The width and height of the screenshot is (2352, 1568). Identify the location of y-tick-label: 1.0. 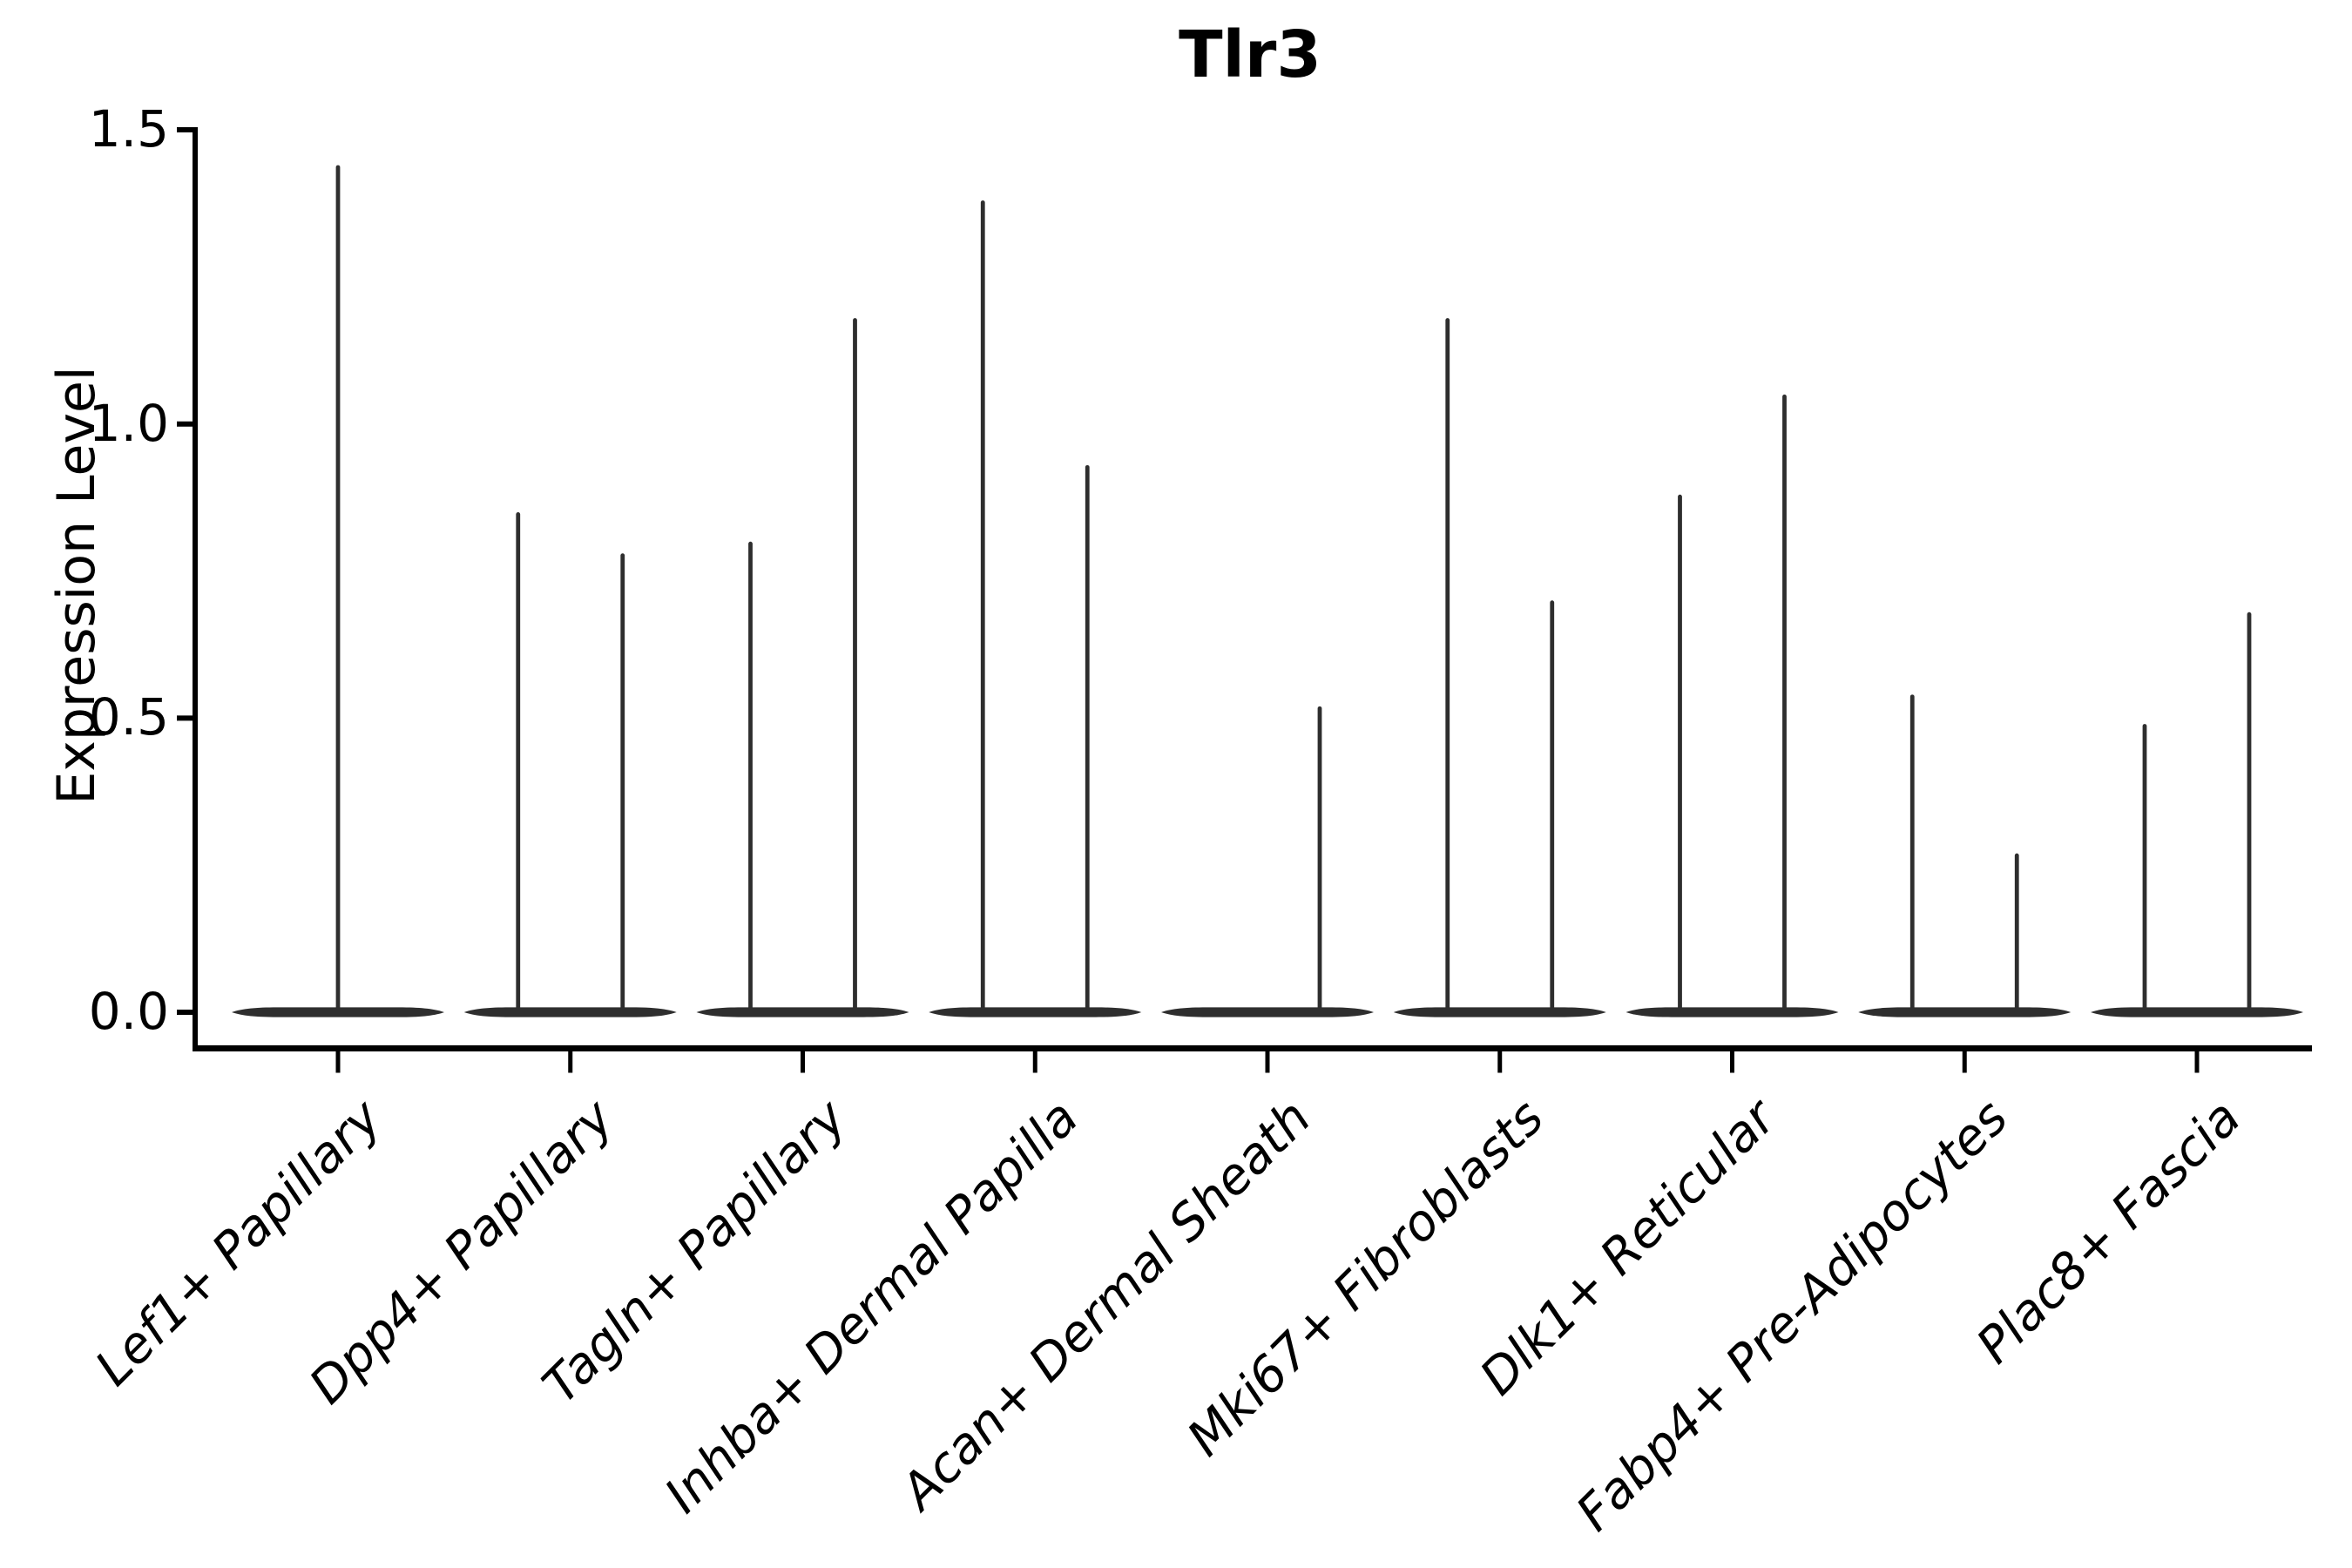
(129, 423).